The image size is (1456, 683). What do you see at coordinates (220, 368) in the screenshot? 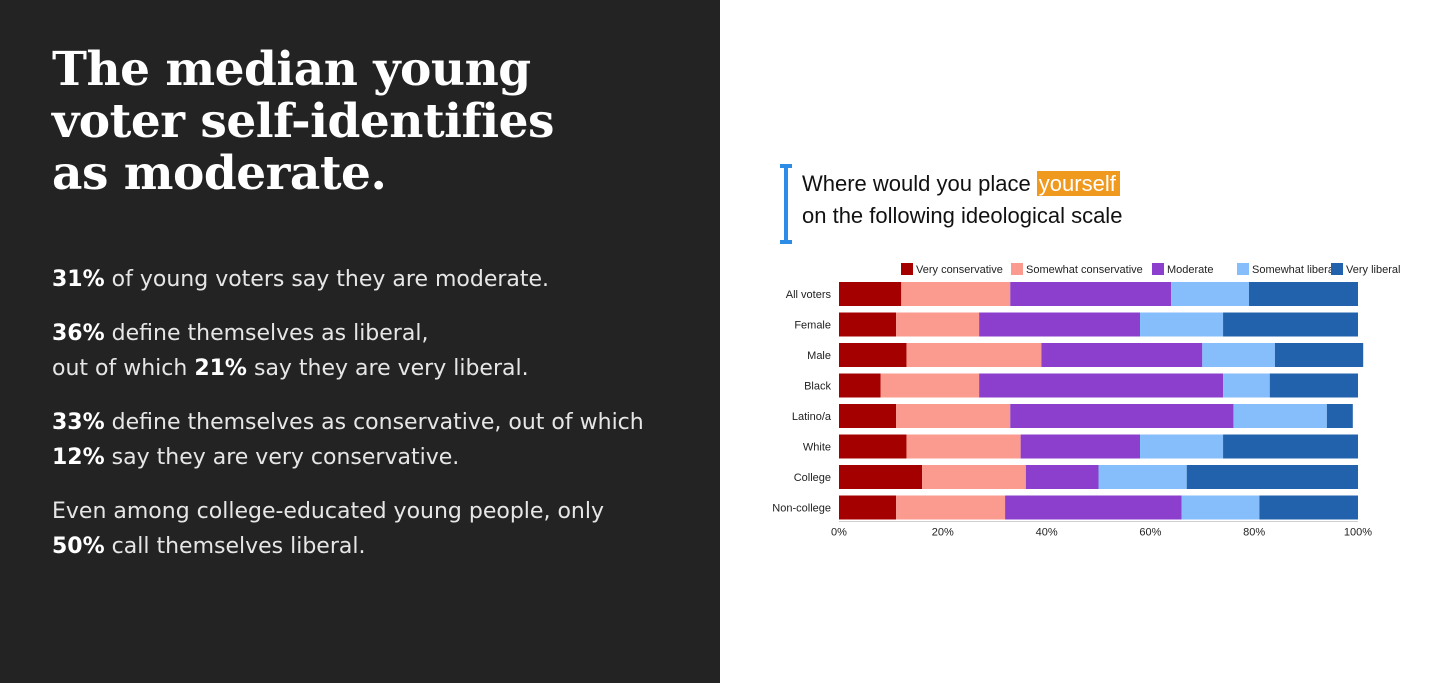
I see `stat-highlight: 21%` at bounding box center [220, 368].